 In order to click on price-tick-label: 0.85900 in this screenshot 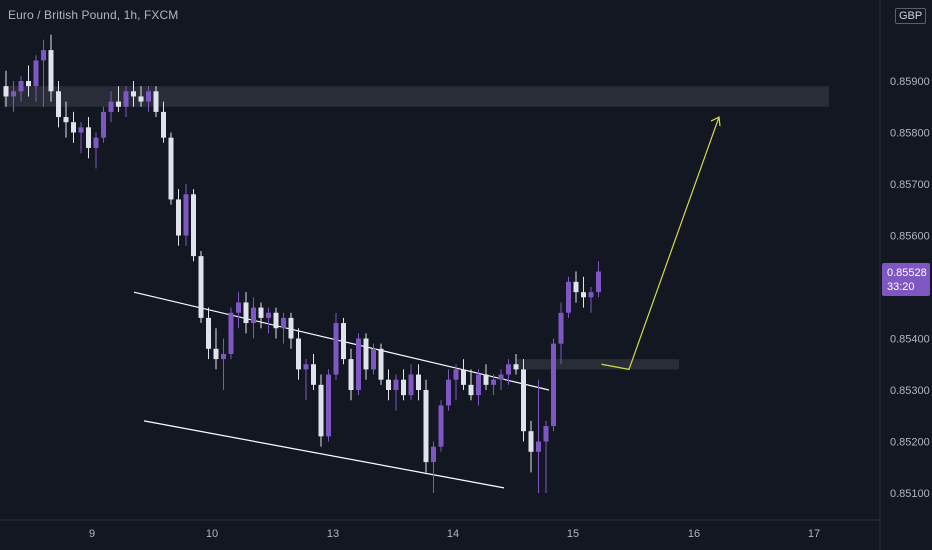, I will do `click(910, 82)`.